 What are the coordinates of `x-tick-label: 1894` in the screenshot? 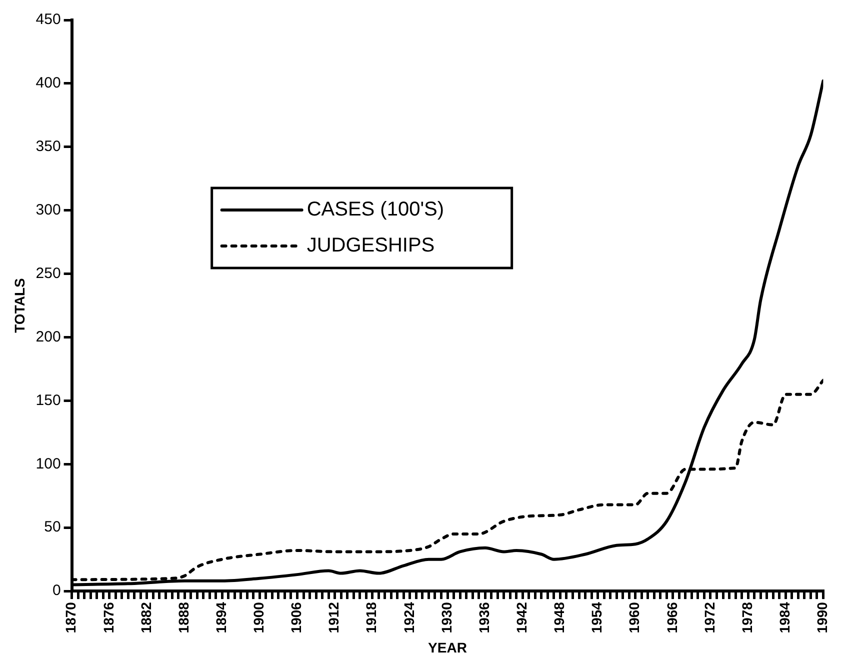 It's located at (220, 618).